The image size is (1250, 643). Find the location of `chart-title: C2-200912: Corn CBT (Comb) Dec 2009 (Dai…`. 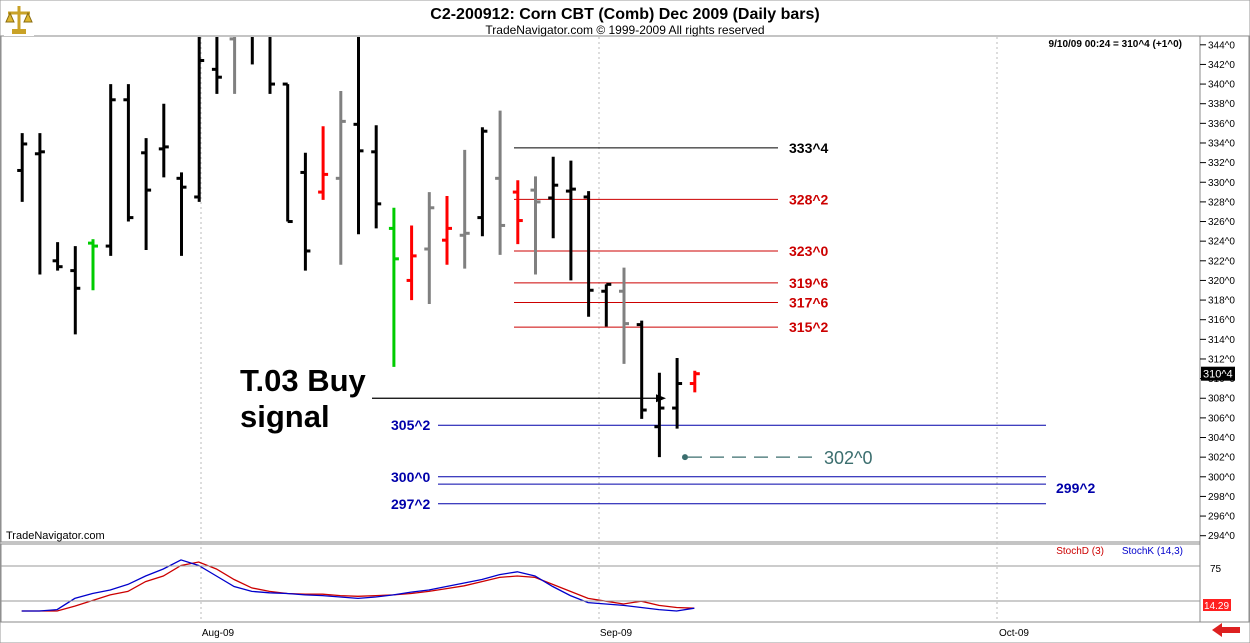

chart-title: C2-200912: Corn CBT (Comb) Dec 2009 (Dai… is located at coordinates (624, 14).